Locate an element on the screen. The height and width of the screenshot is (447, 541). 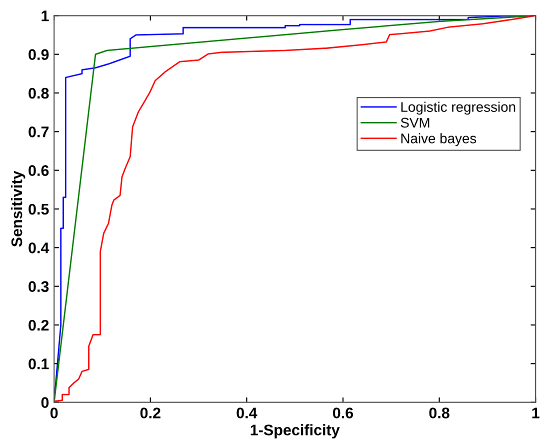
y-tick-label: 0.3 is located at coordinates (38, 286).